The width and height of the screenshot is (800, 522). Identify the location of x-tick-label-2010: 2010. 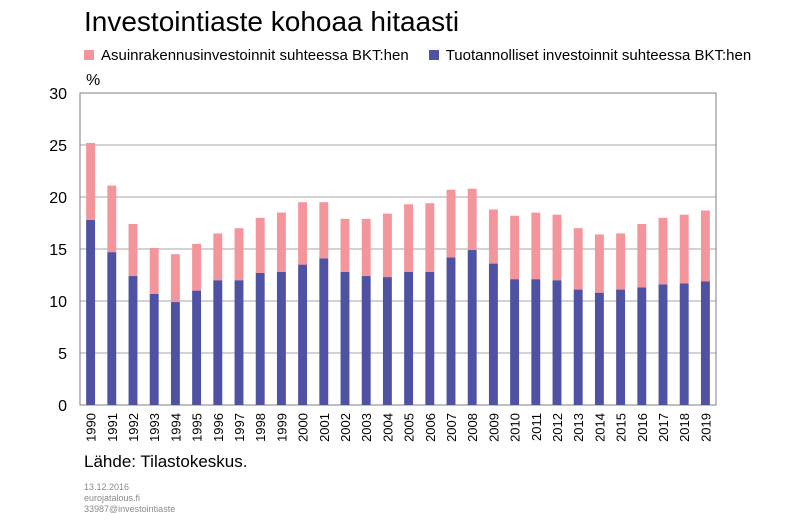
(515, 427).